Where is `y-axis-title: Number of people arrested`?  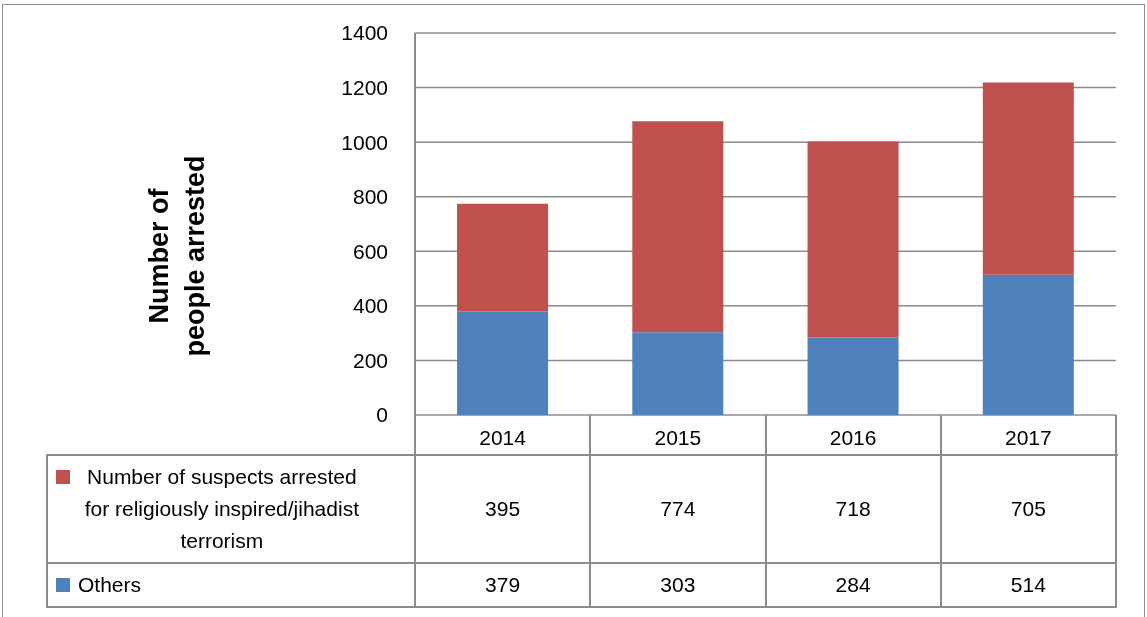
y-axis-title: Number of people arrested is located at coordinates (177, 256).